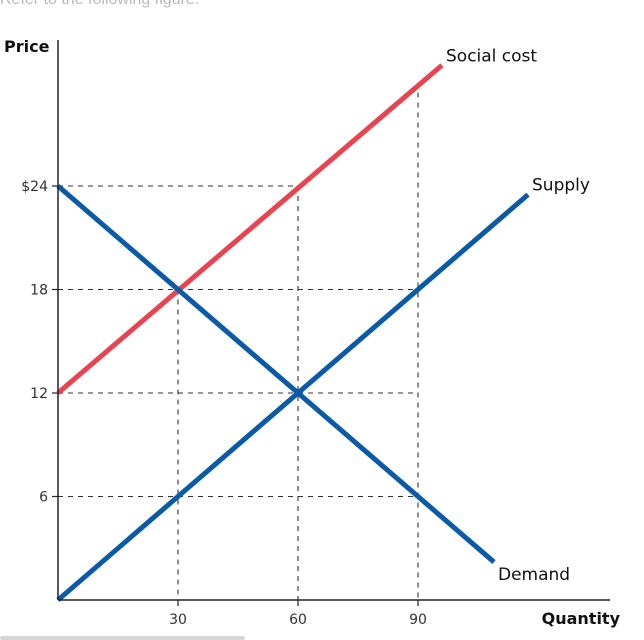  I want to click on social-cost-label: Social cost, so click(491, 56).